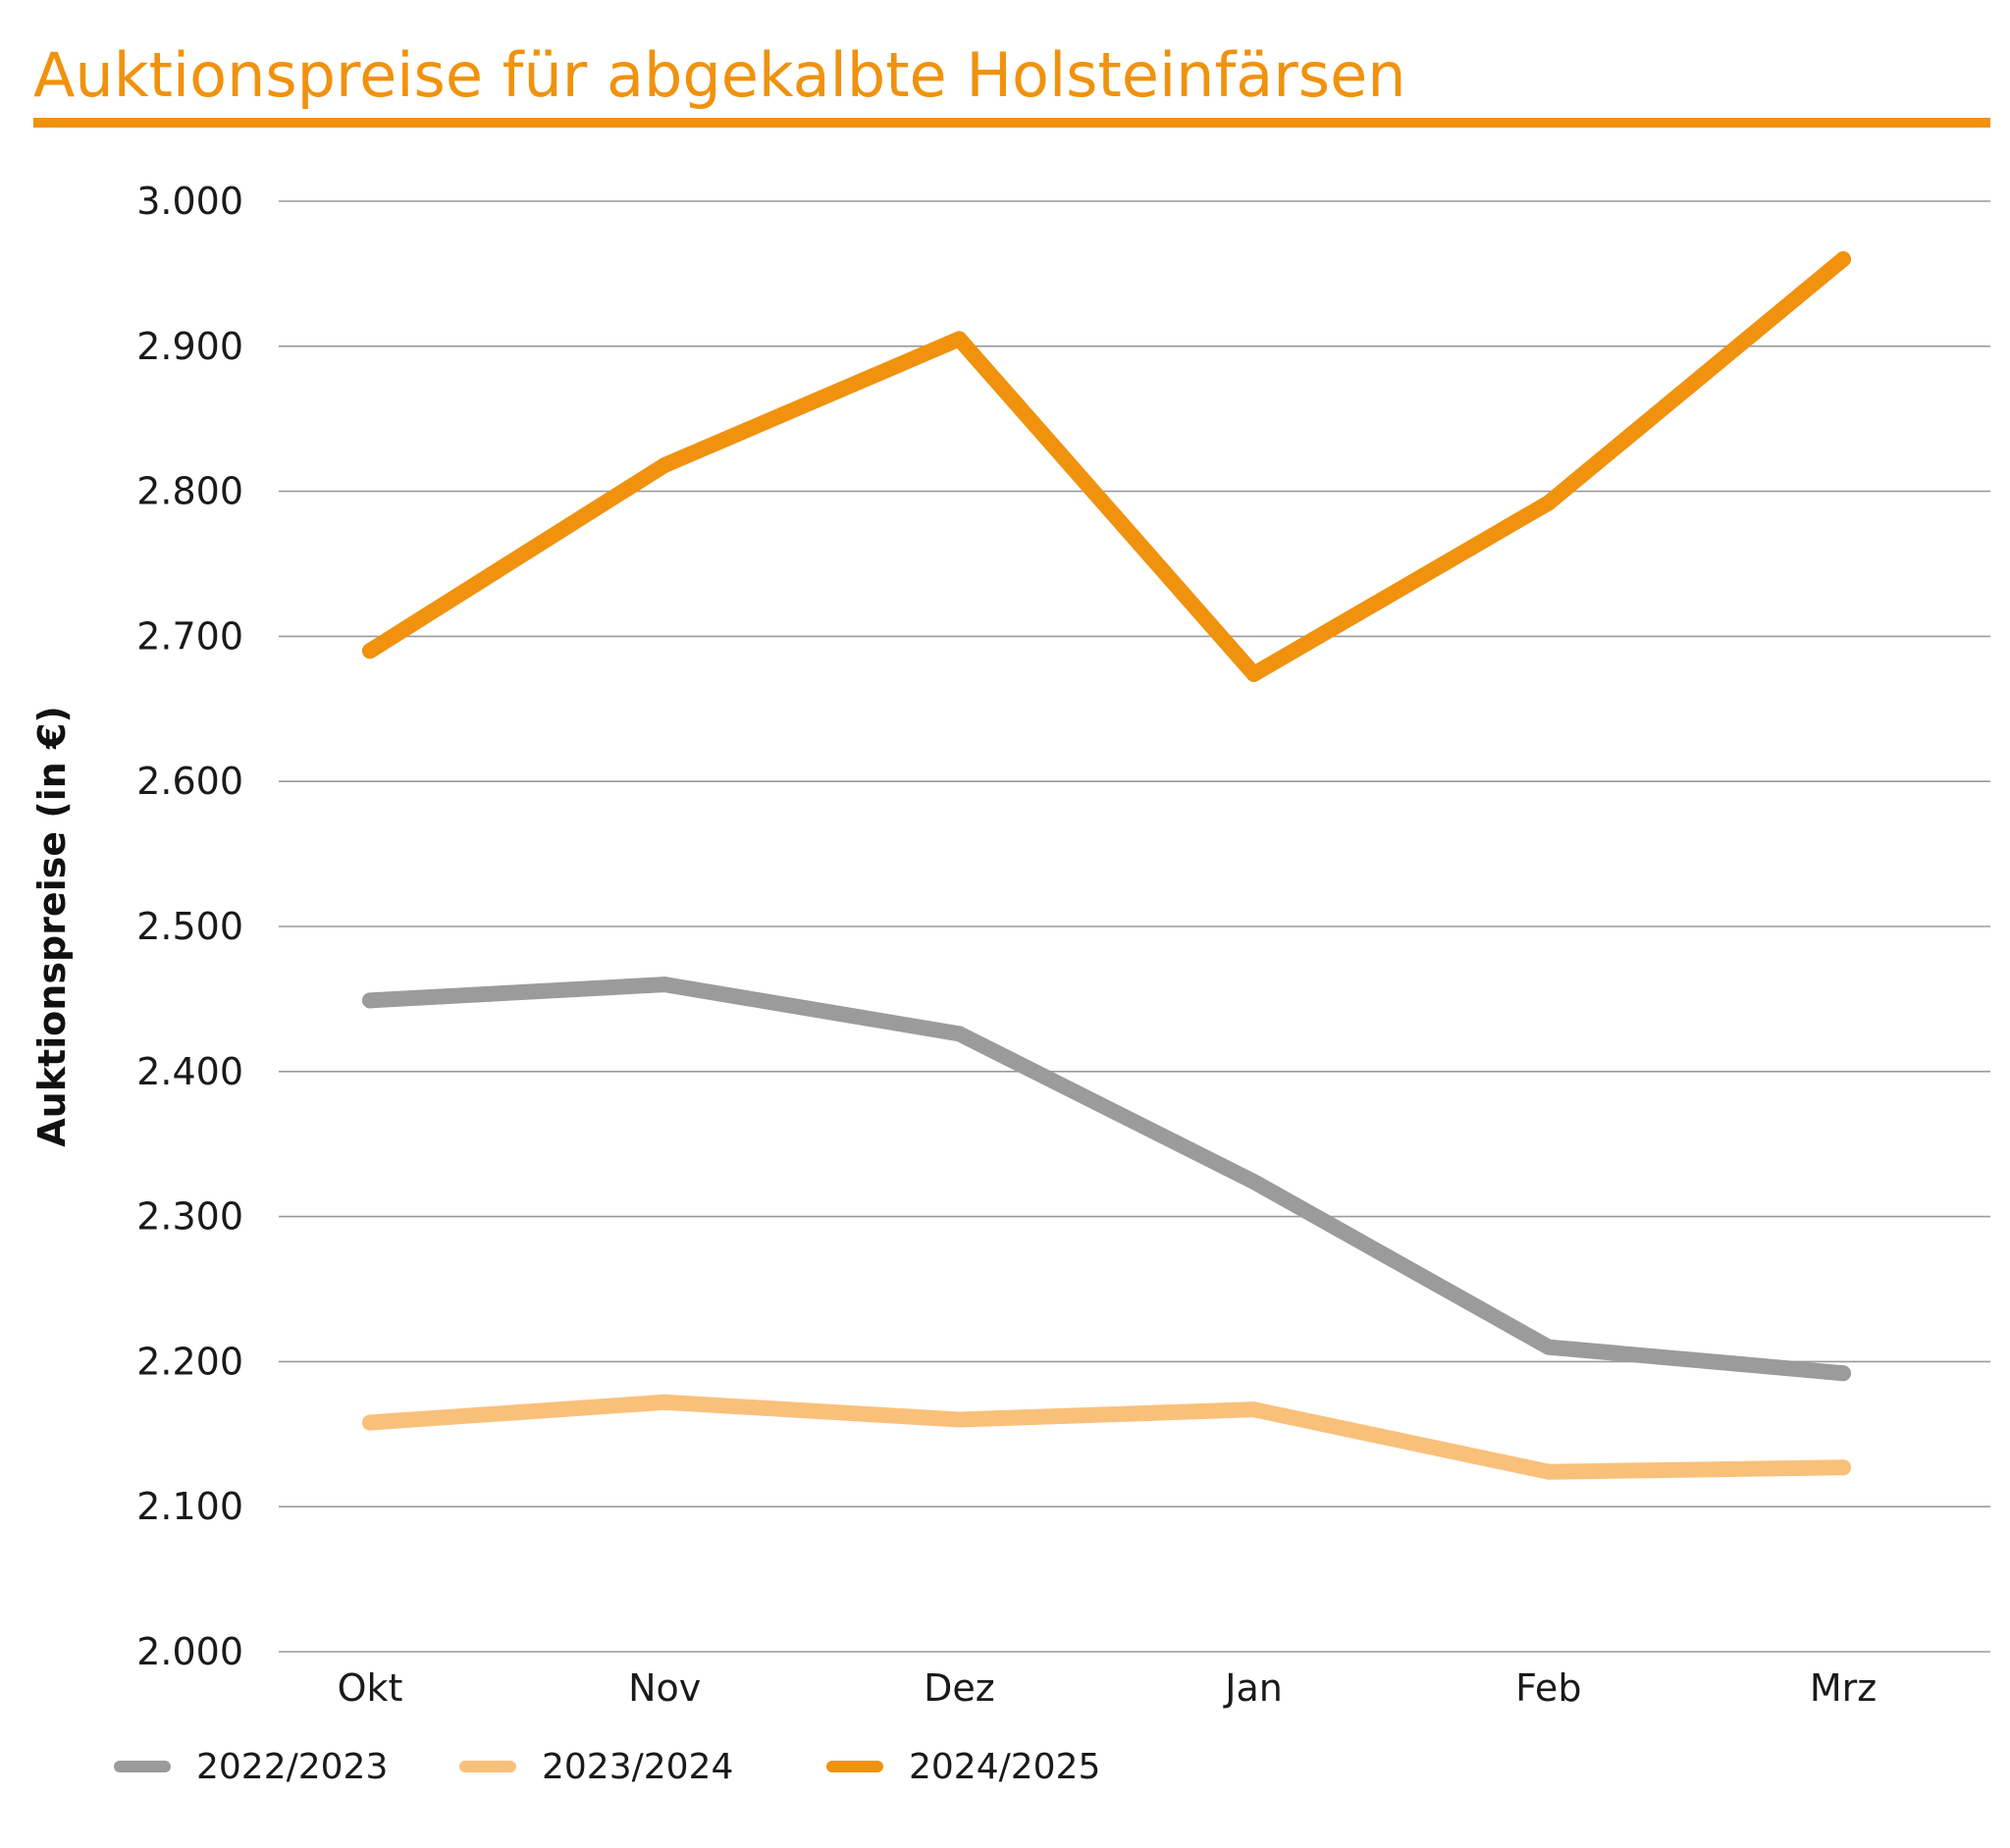 This screenshot has height=1848, width=2010. Describe the element at coordinates (370, 1688) in the screenshot. I see `x-tick-label: Okt` at that location.